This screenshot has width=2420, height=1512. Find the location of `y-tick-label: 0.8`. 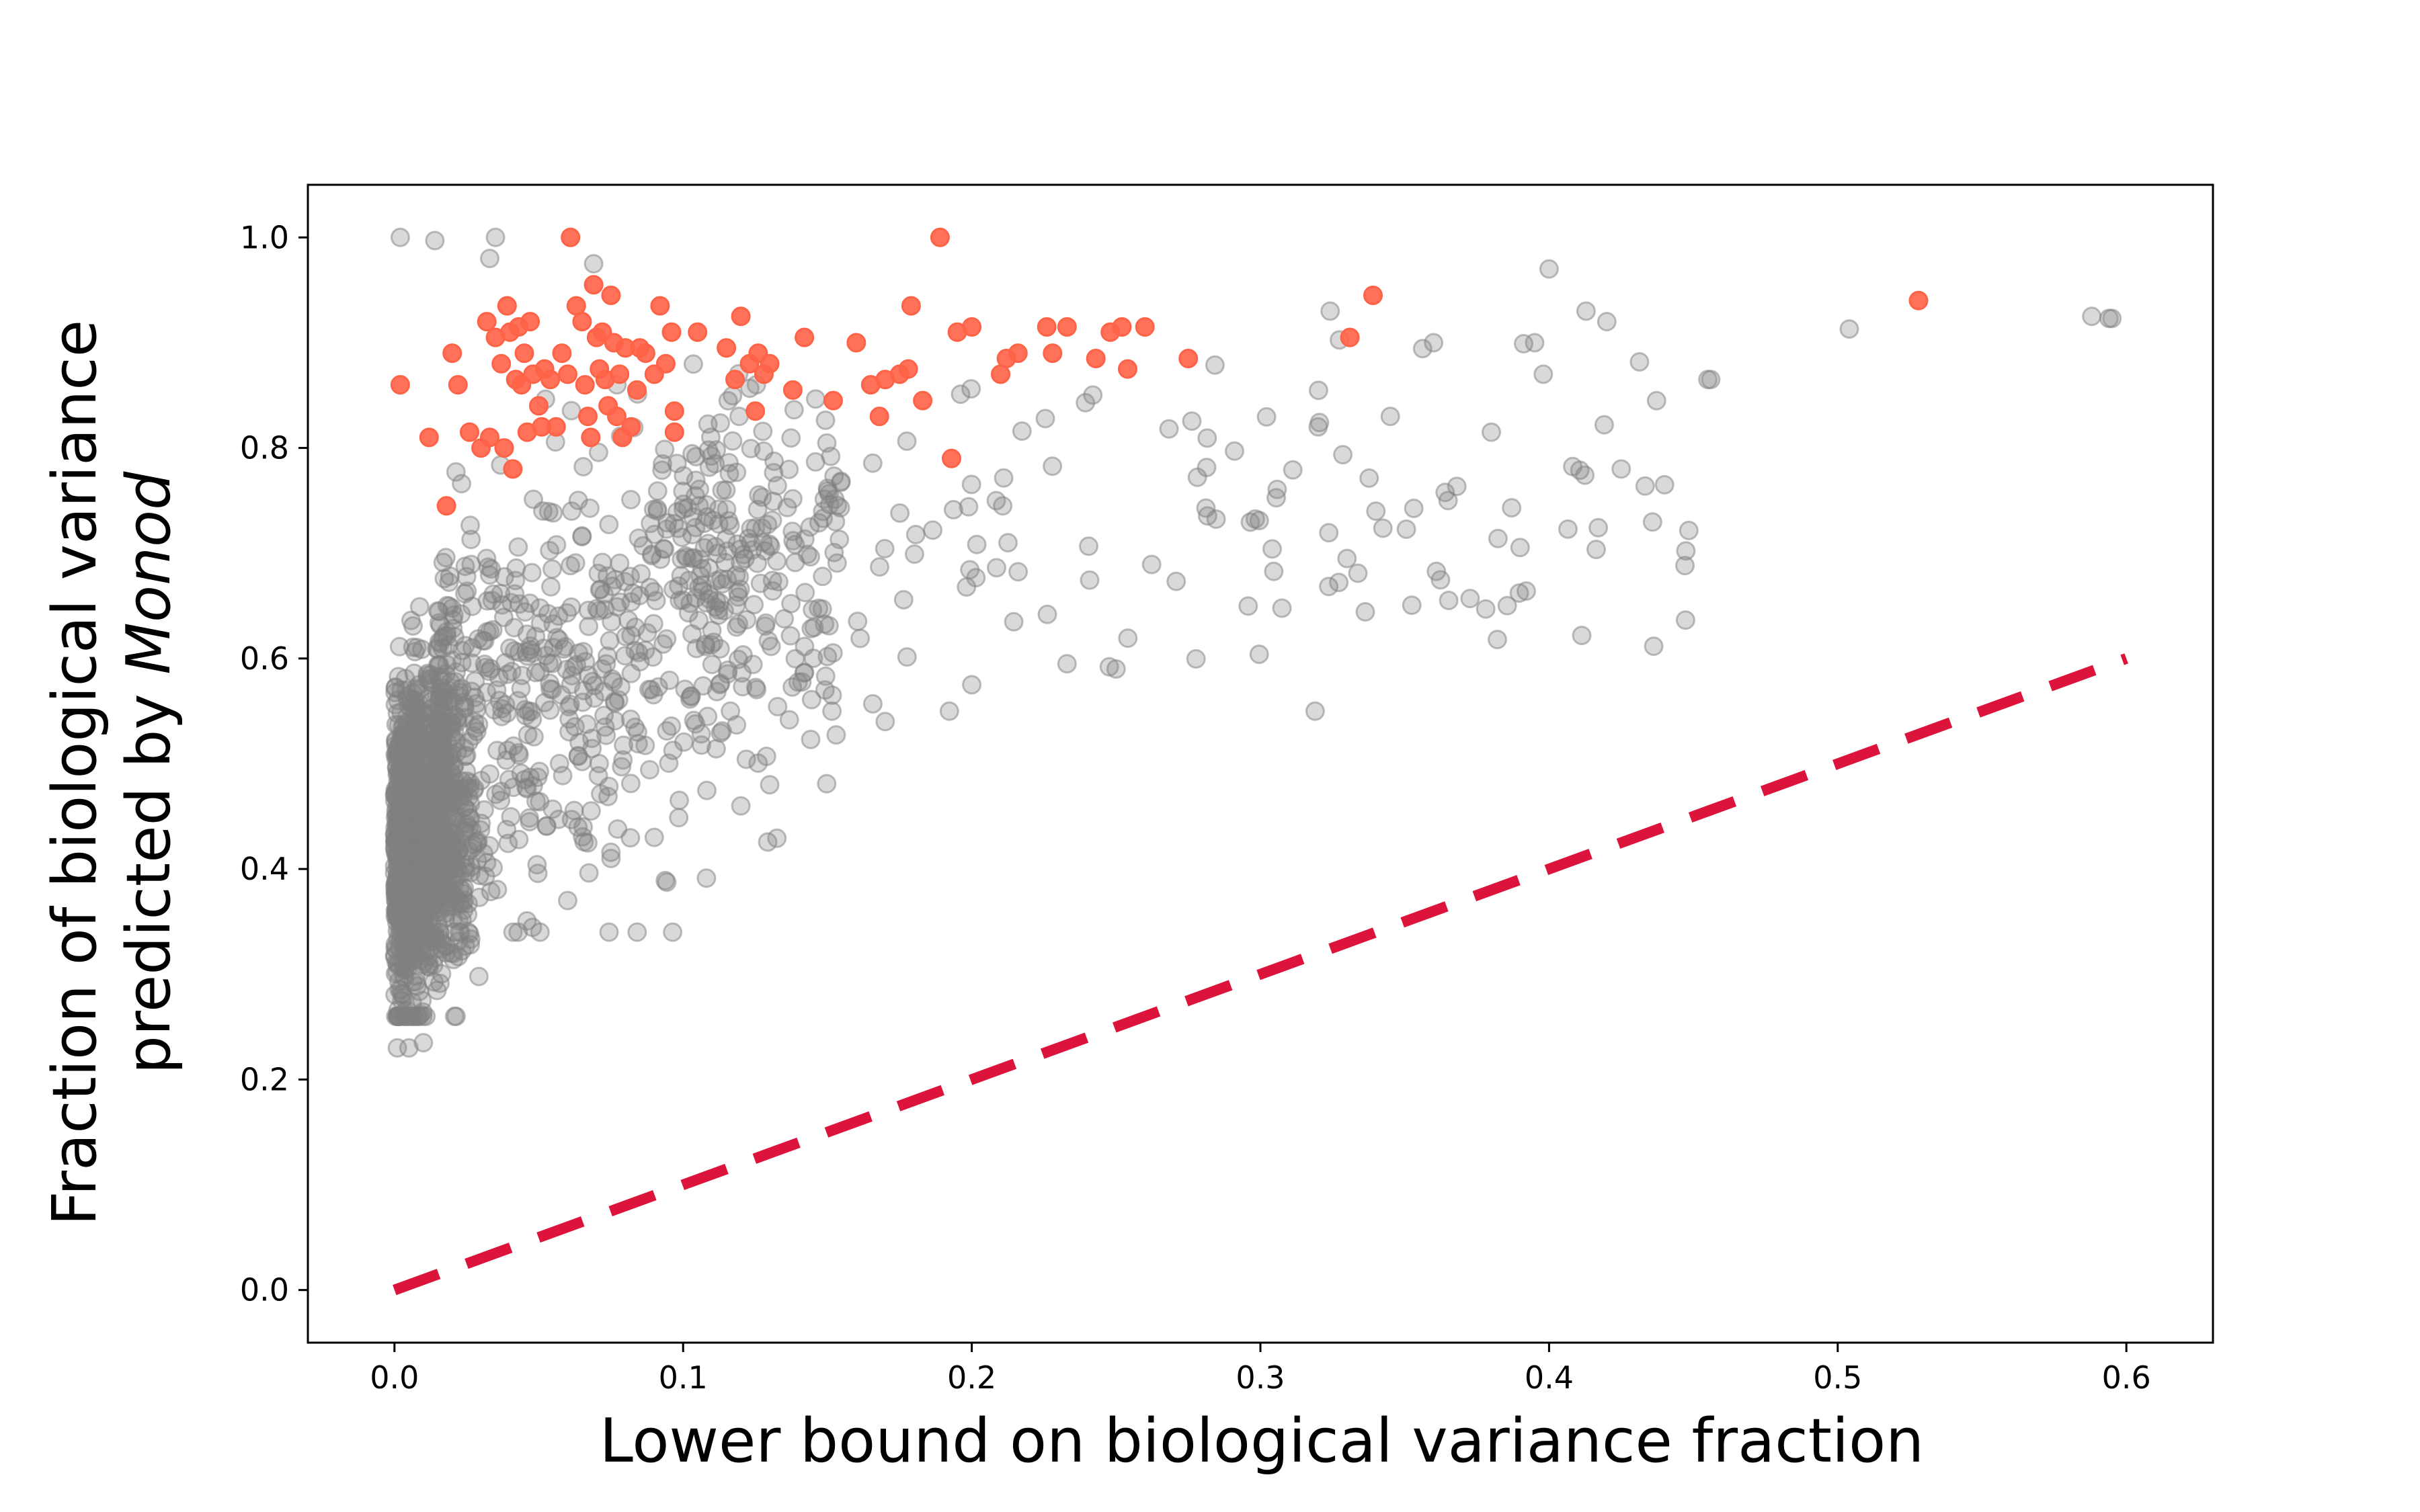

y-tick-label: 0.8 is located at coordinates (264, 448).